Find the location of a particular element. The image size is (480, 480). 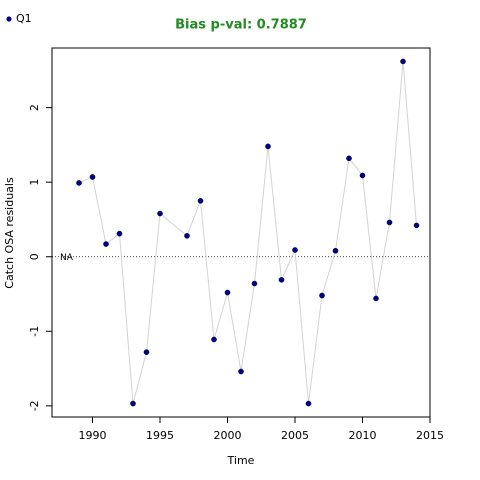

x-tick-label: 1995 is located at coordinates (160, 435).